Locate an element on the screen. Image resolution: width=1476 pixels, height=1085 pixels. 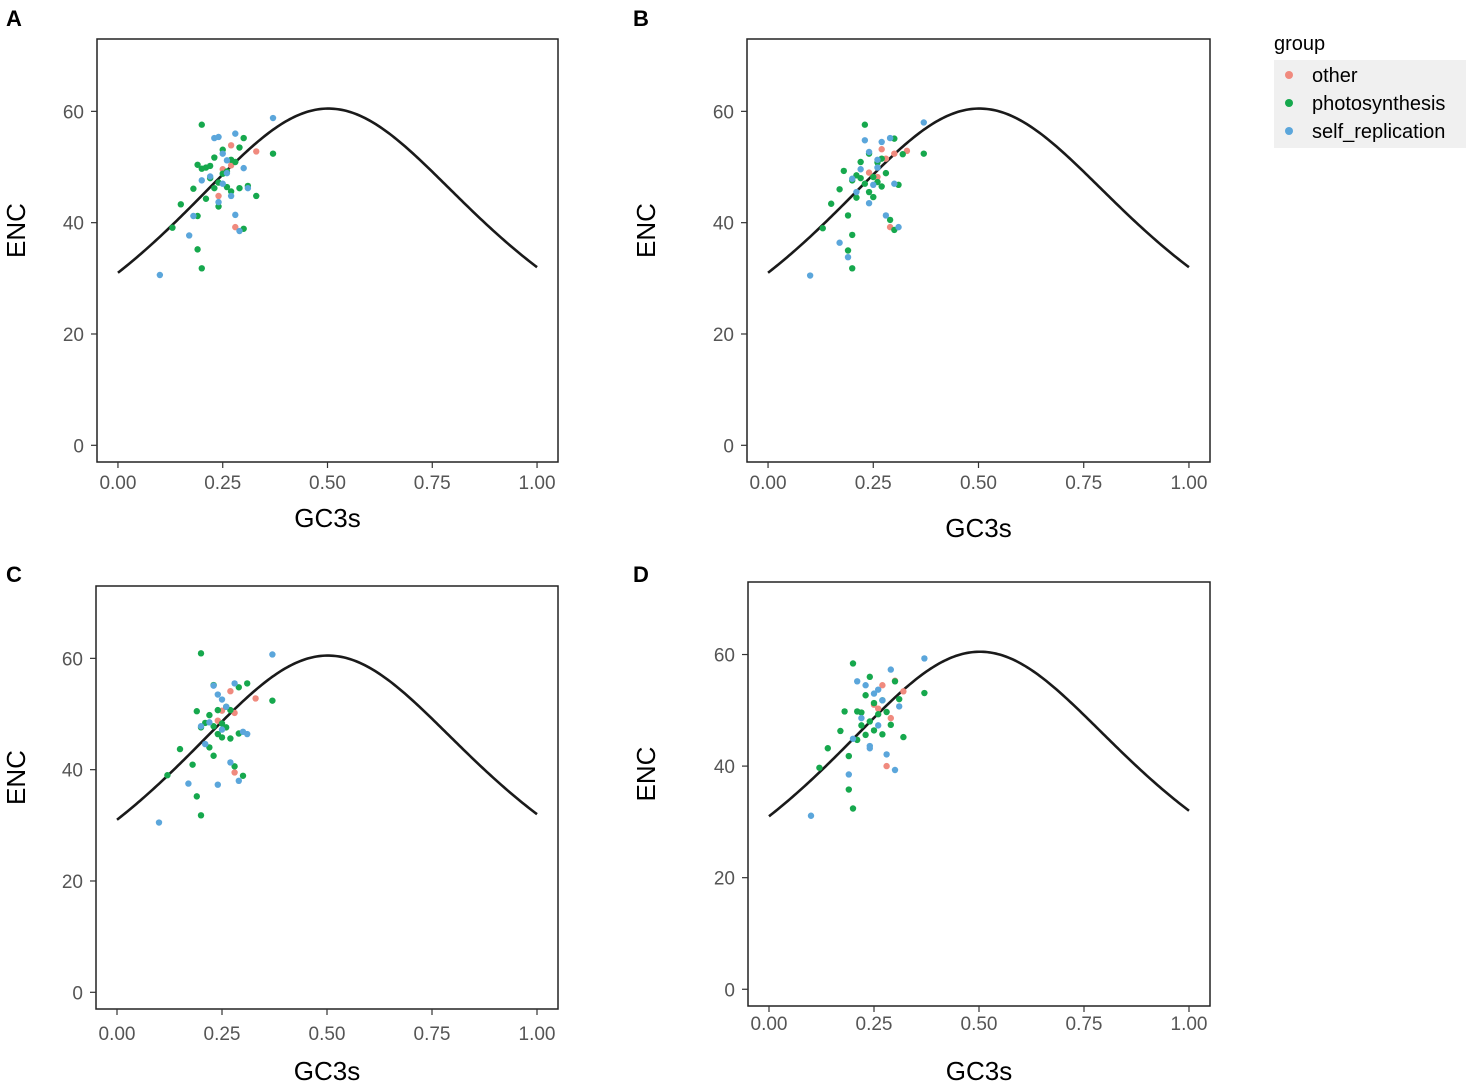
series-self-replication is located at coordinates (215, 738).